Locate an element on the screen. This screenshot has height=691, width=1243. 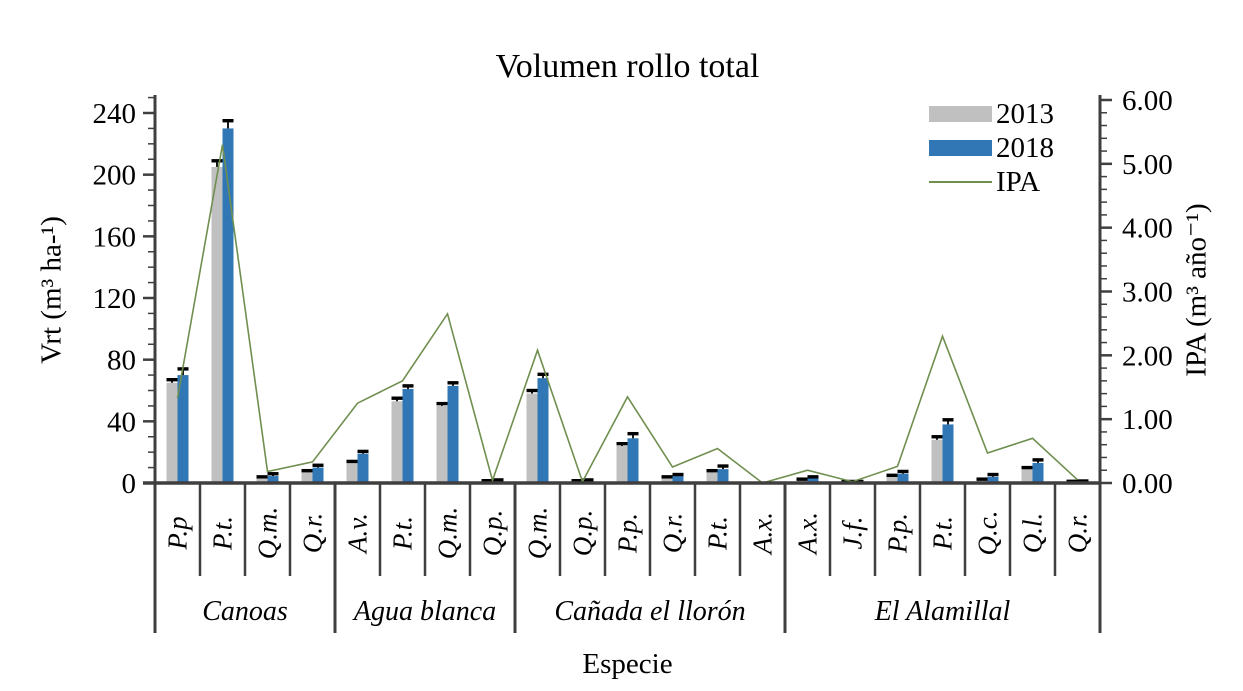
svg-text: 0 is located at coordinates (129, 484).